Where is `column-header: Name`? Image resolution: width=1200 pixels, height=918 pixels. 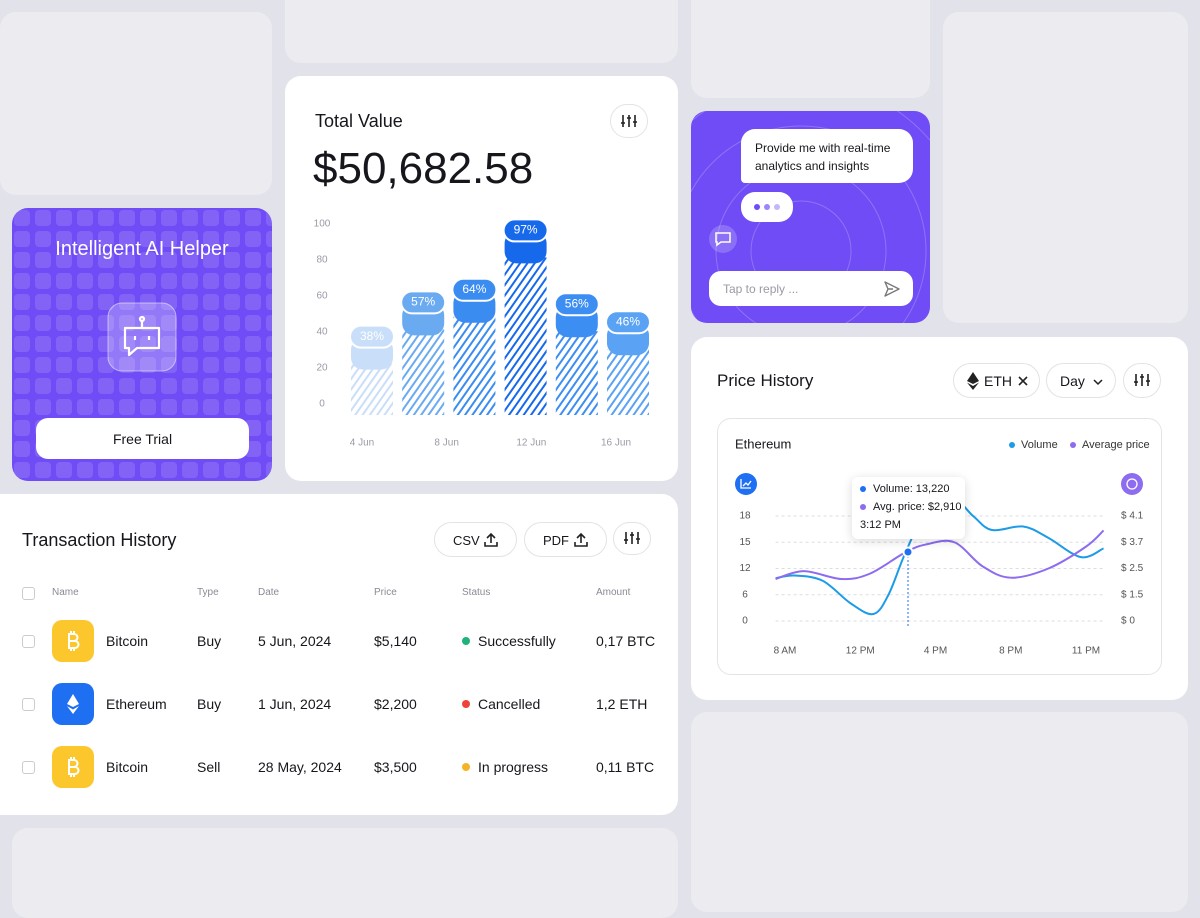
column-header: Name is located at coordinates (65, 592).